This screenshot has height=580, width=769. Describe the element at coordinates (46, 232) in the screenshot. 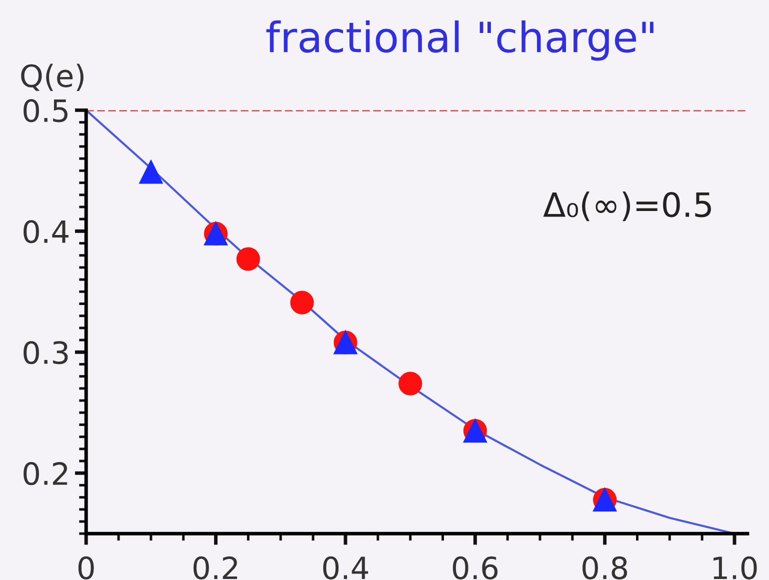

I see `y-tick-label: 0.4` at that location.